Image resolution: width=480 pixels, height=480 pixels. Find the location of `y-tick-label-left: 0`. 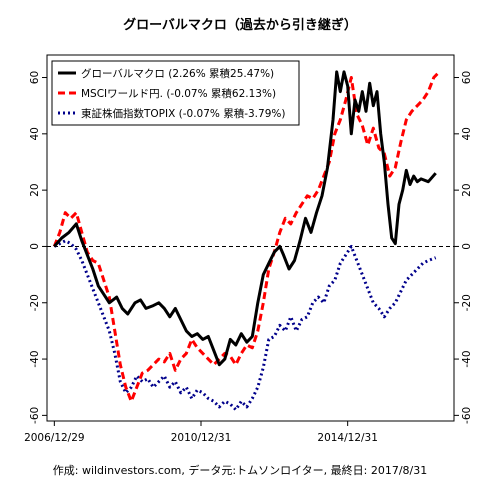

y-tick-label-left: 0 is located at coordinates (35, 246).